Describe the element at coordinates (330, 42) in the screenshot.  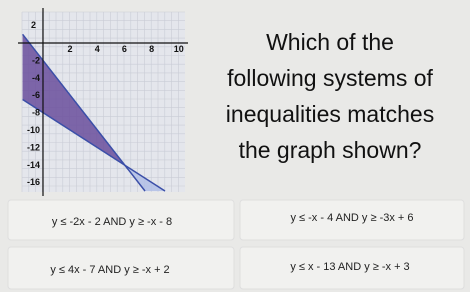
I see `question-line: Which of the` at that location.